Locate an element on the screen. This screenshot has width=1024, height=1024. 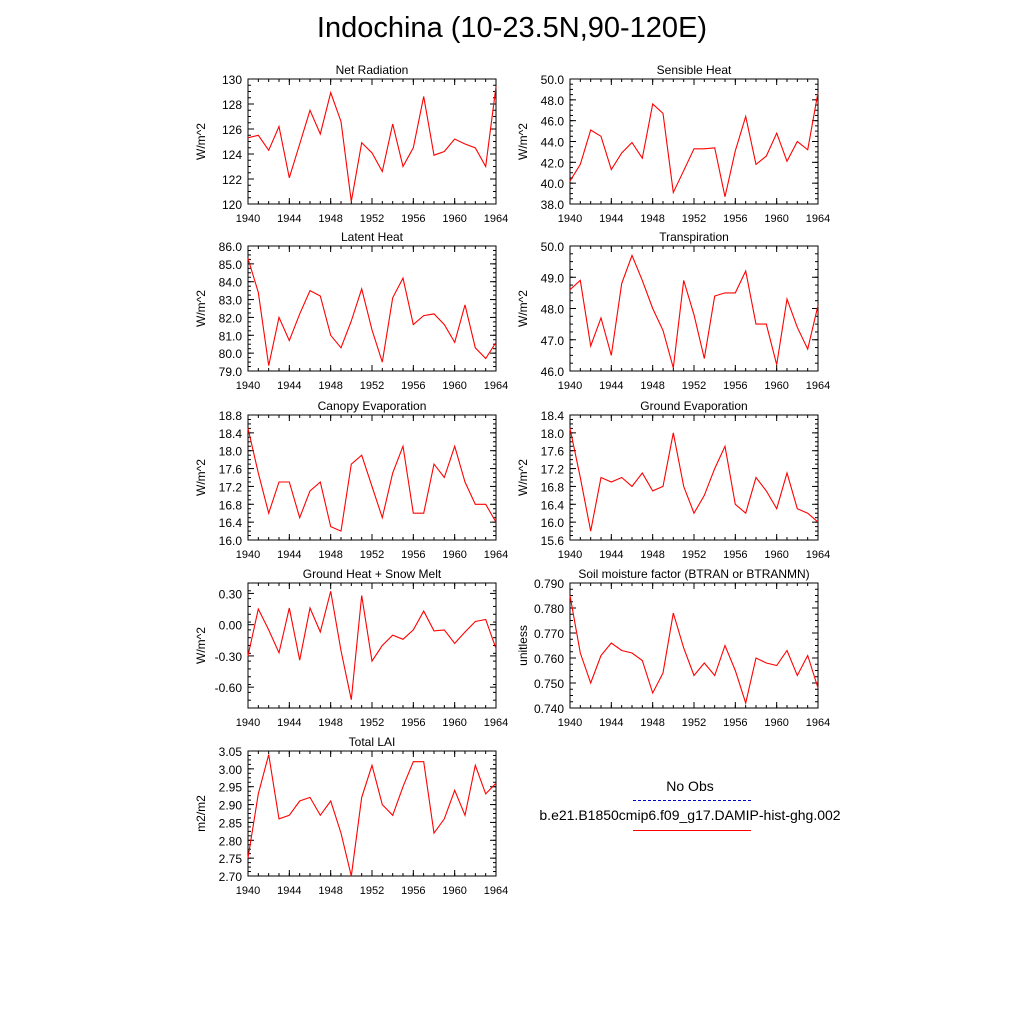
y-tick-label: 0.740 is located at coordinates (549, 709).